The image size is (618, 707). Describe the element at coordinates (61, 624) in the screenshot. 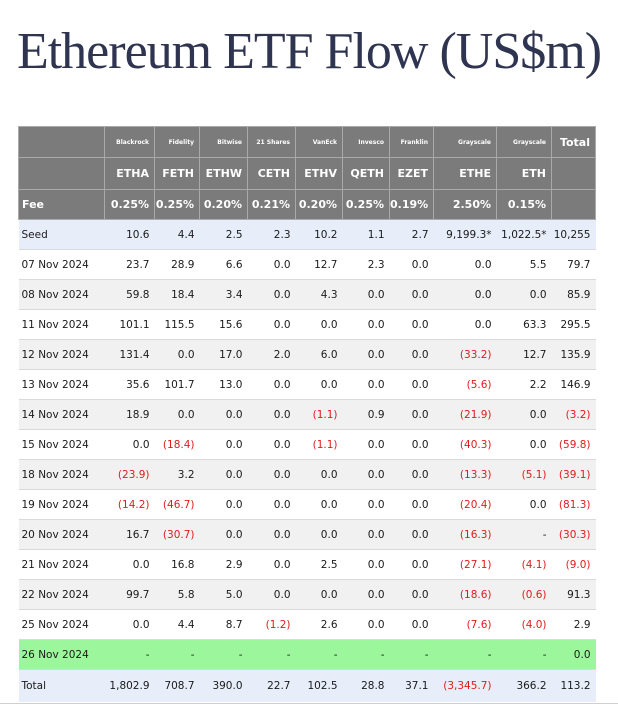

I see `row-label: 25 Nov 2024` at that location.